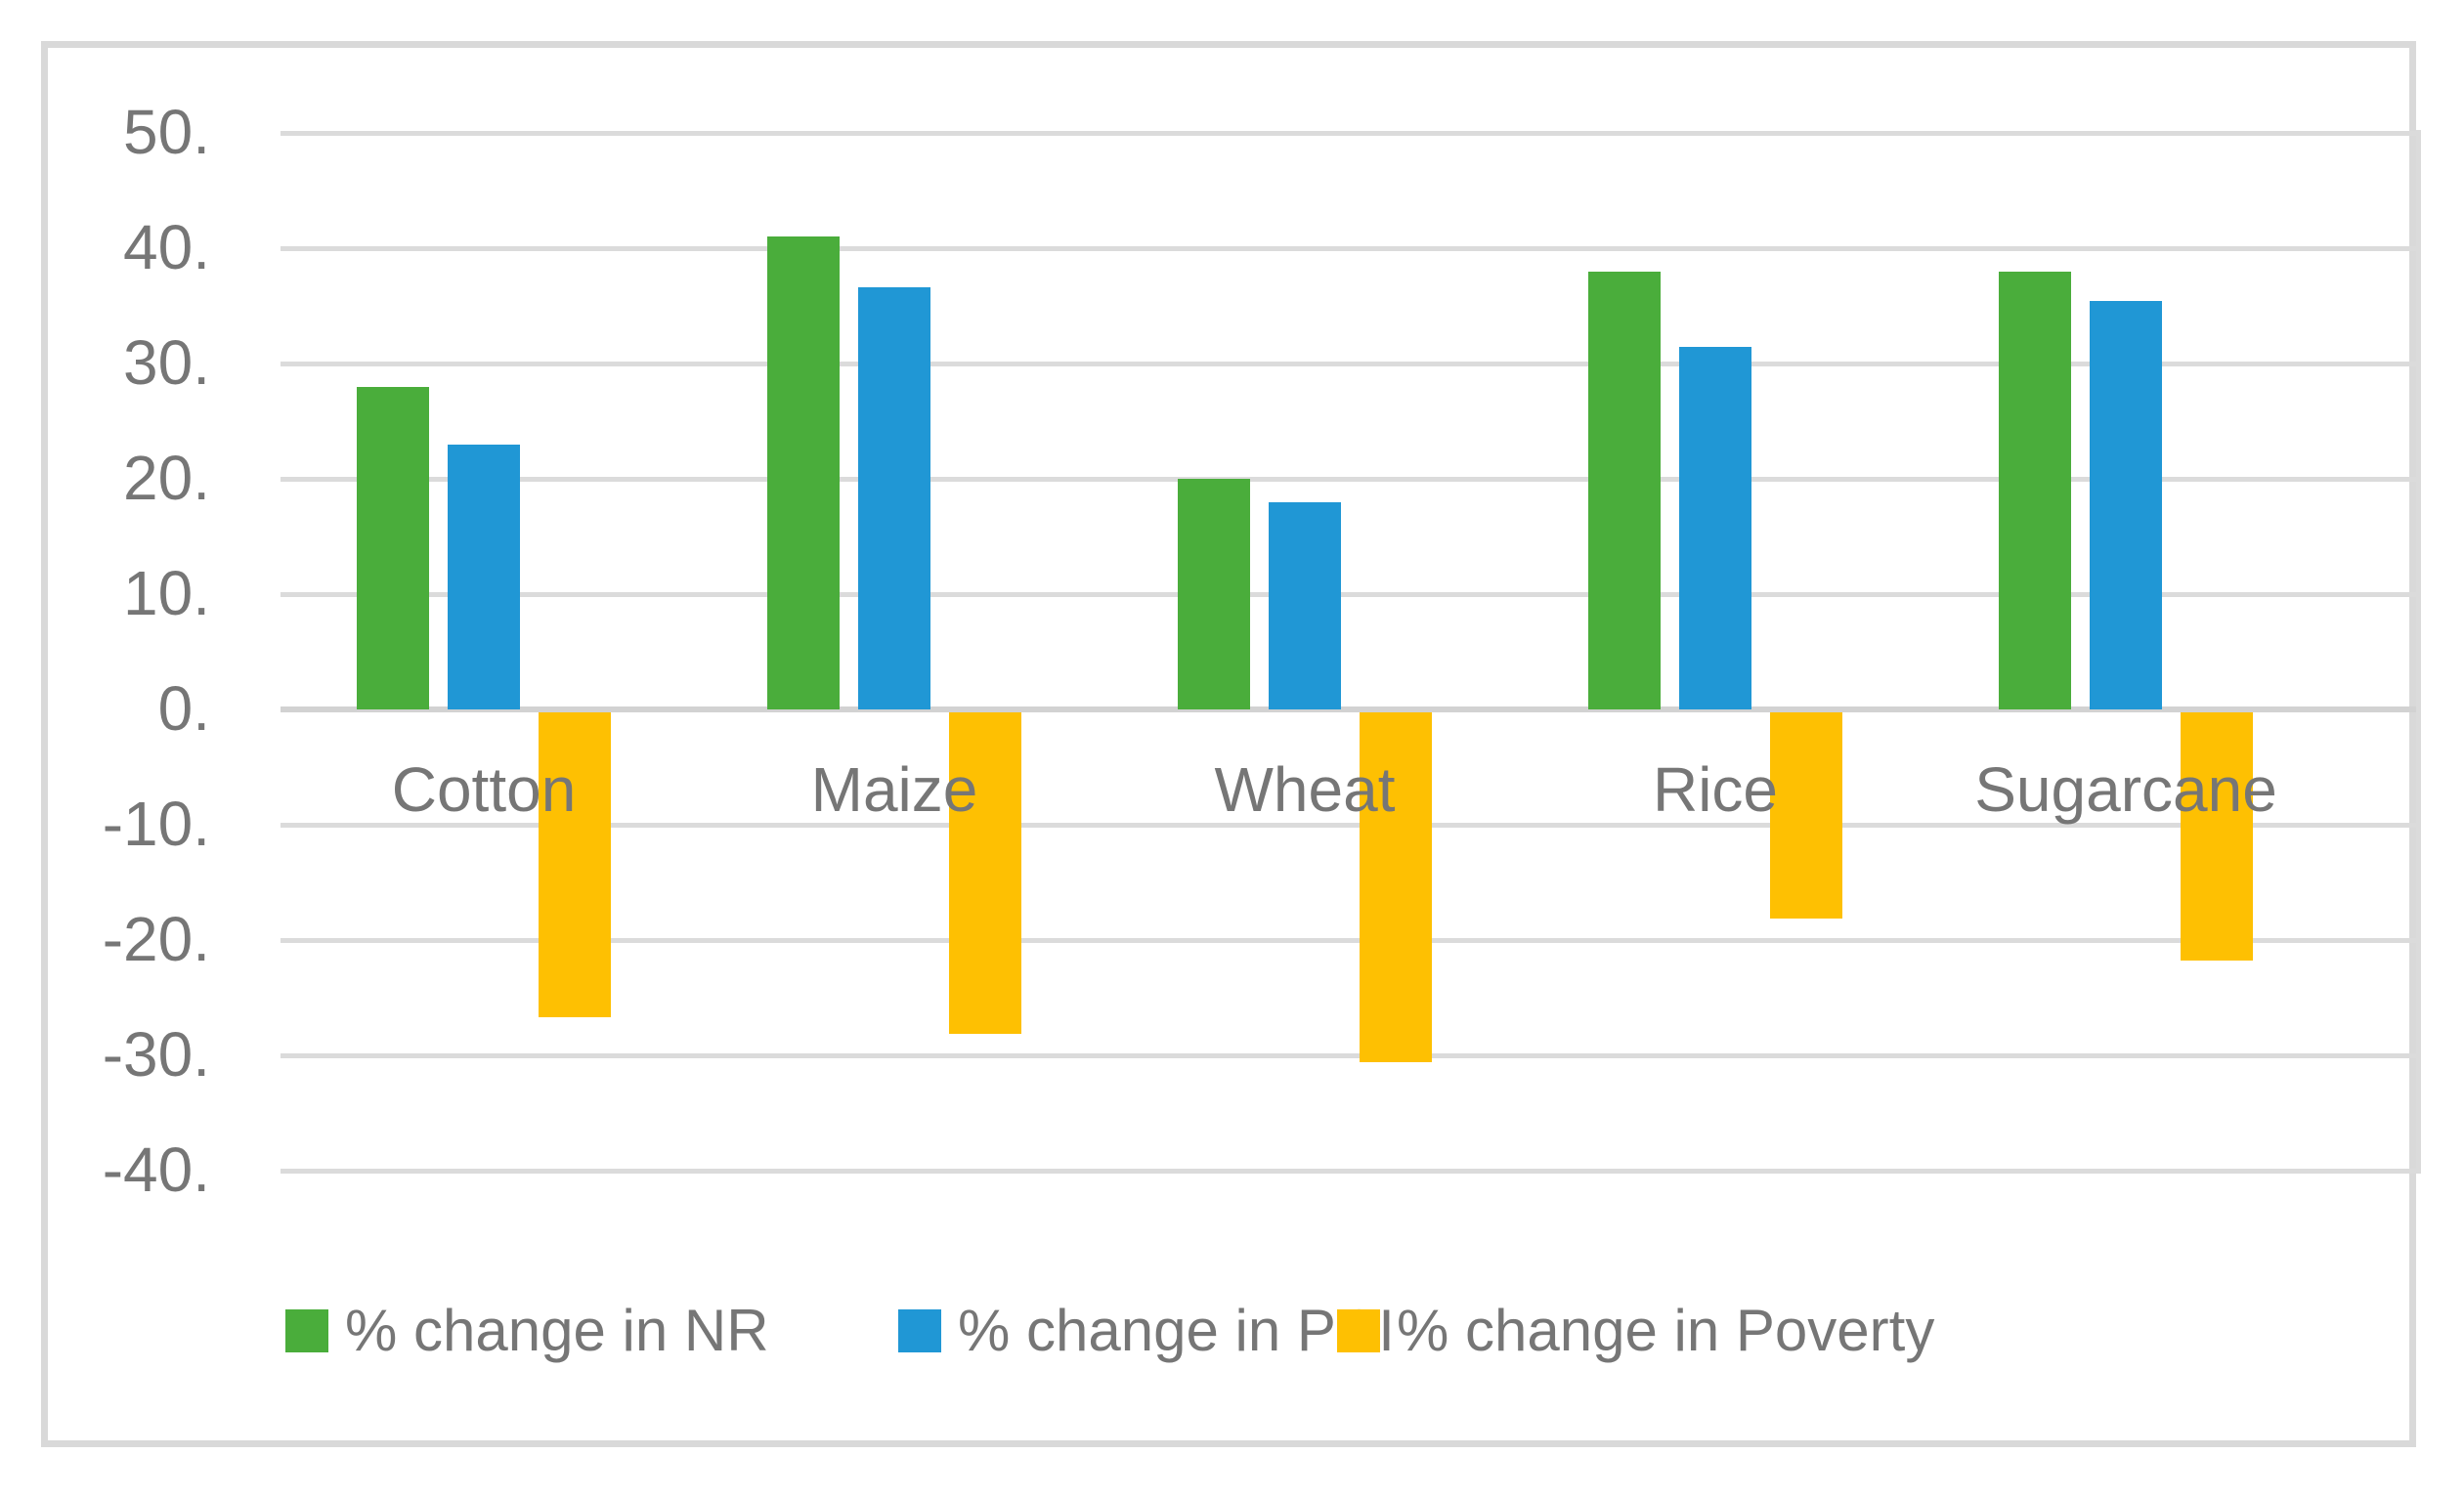 Image resolution: width=2464 pixels, height=1498 pixels. What do you see at coordinates (156, 824) in the screenshot?
I see `y-axis-tick-label: -10.` at bounding box center [156, 824].